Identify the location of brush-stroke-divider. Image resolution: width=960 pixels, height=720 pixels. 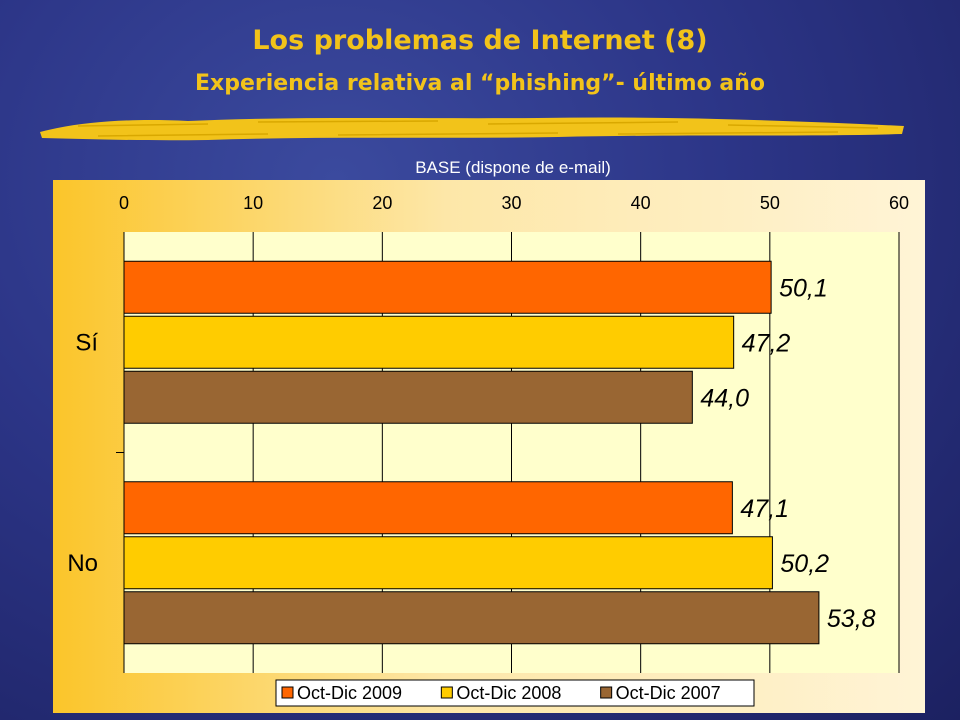
(472, 129).